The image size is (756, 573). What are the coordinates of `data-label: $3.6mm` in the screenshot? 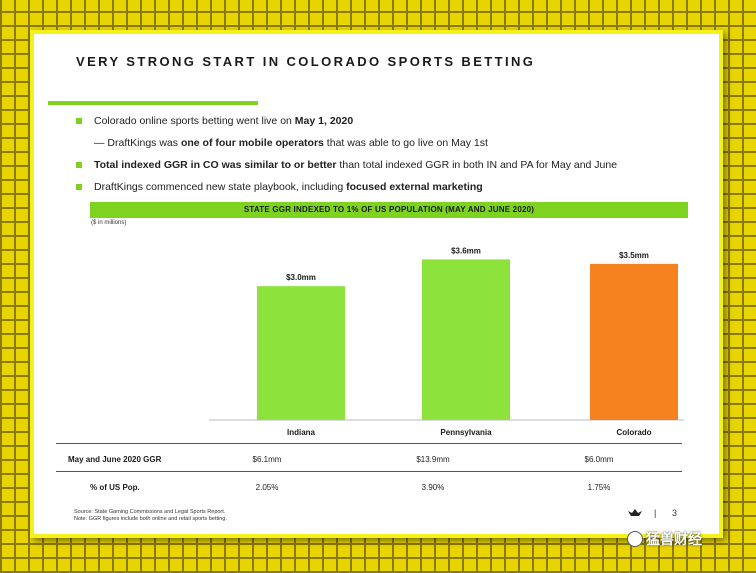 It's located at (466, 250).